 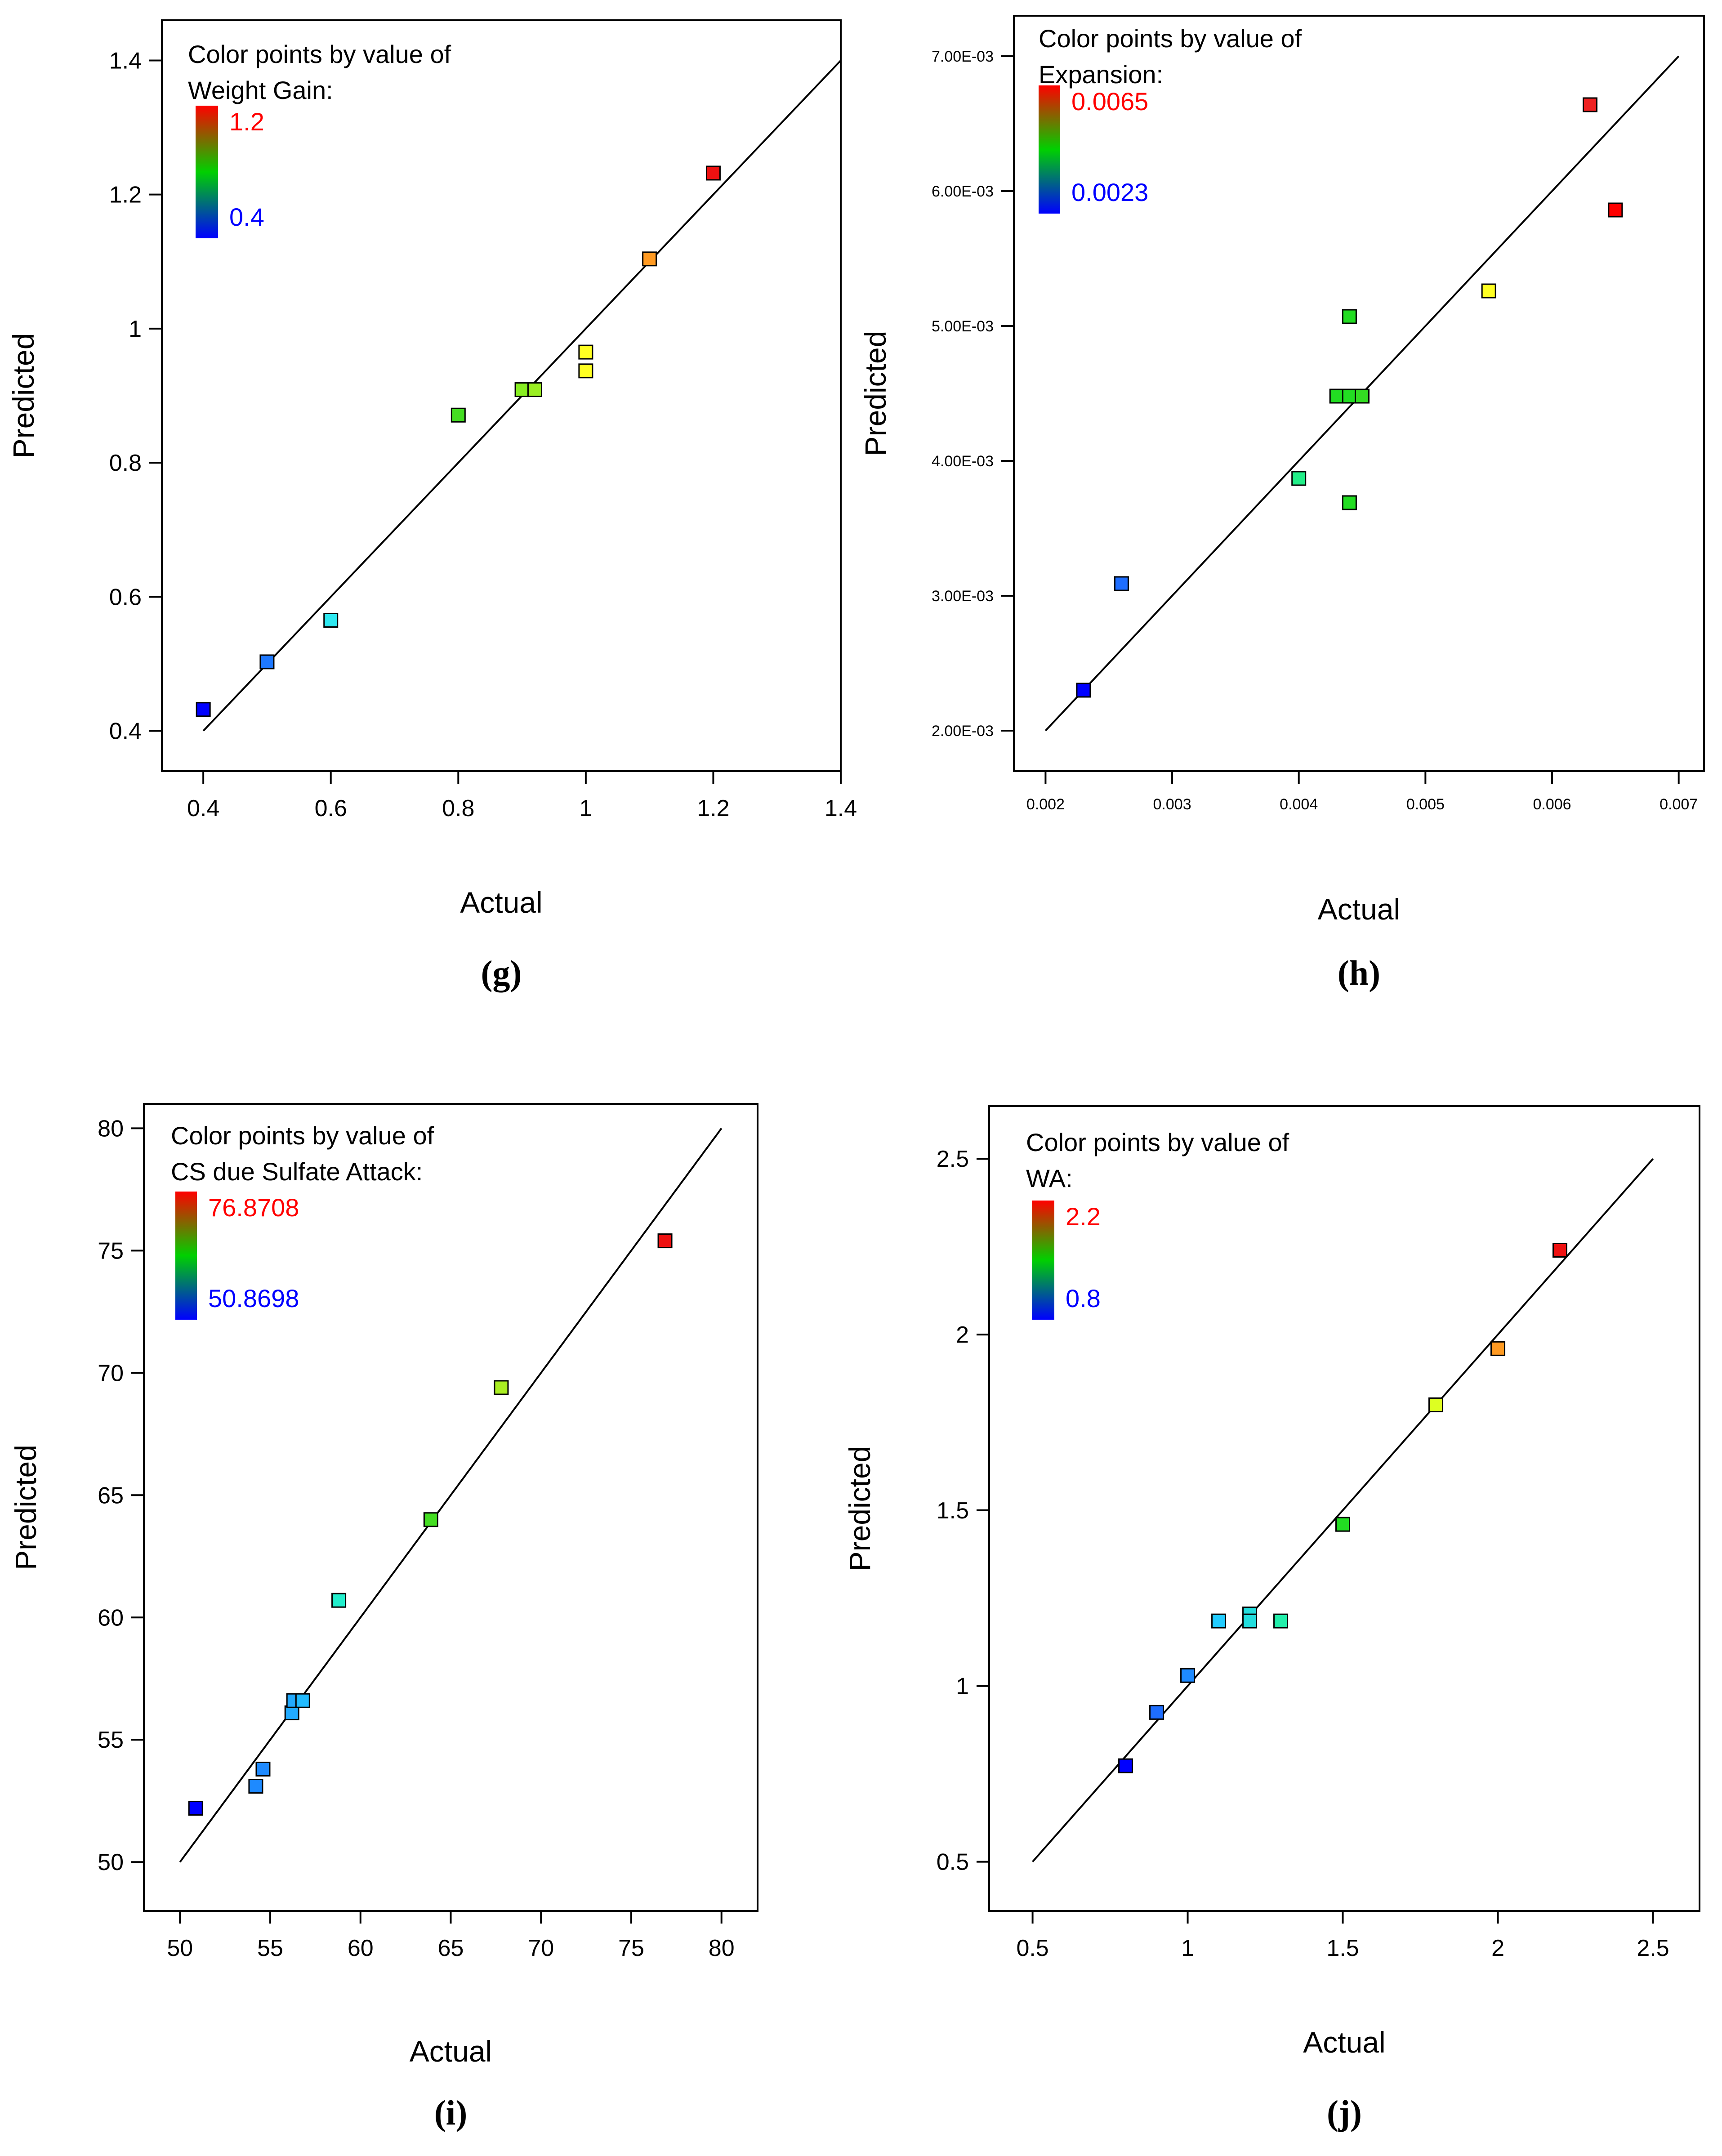 I want to click on x-tick-label: 1.4, so click(x=841, y=808).